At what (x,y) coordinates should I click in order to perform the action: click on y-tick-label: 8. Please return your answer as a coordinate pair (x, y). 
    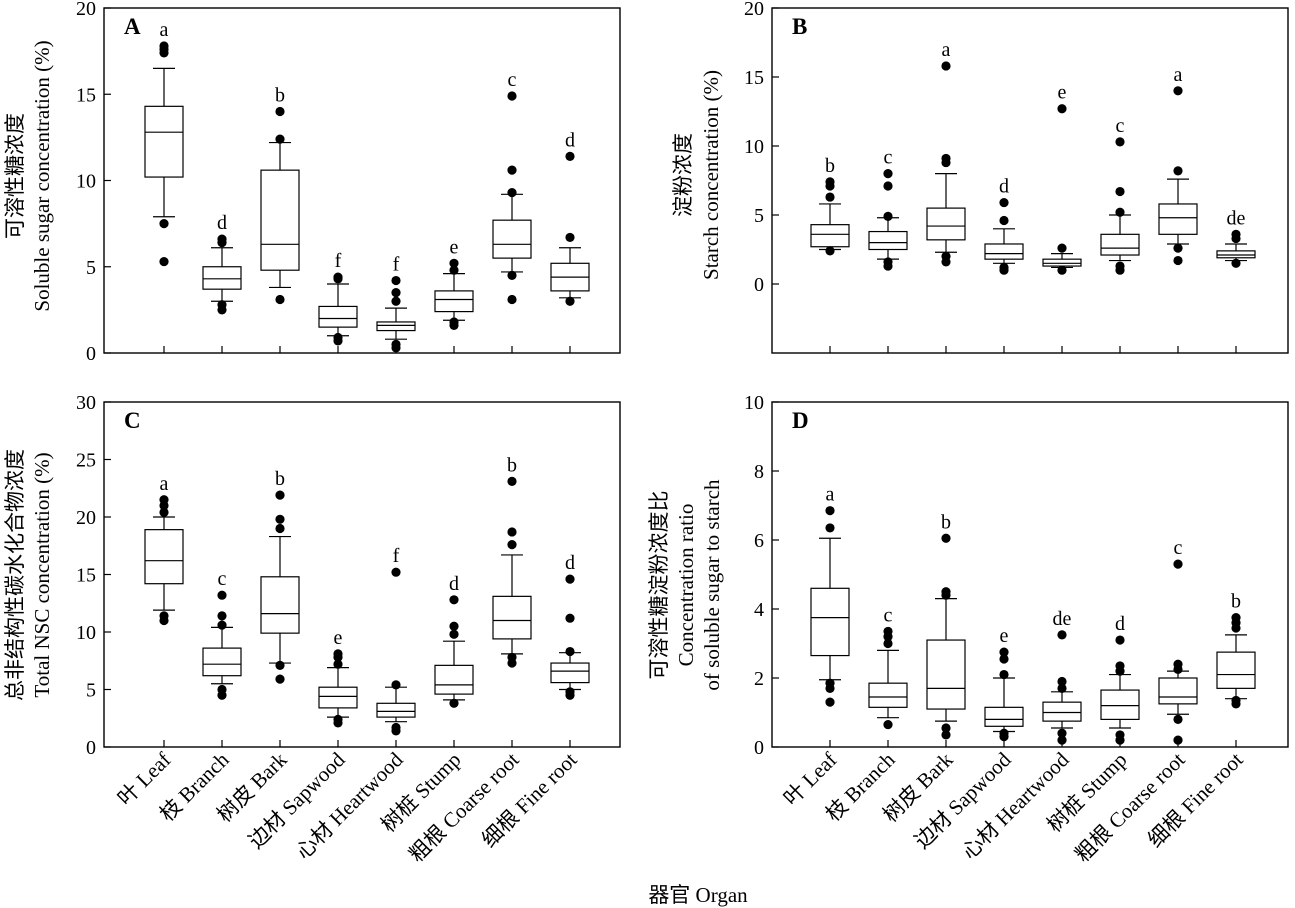
    Looking at the image, I should click on (759, 472).